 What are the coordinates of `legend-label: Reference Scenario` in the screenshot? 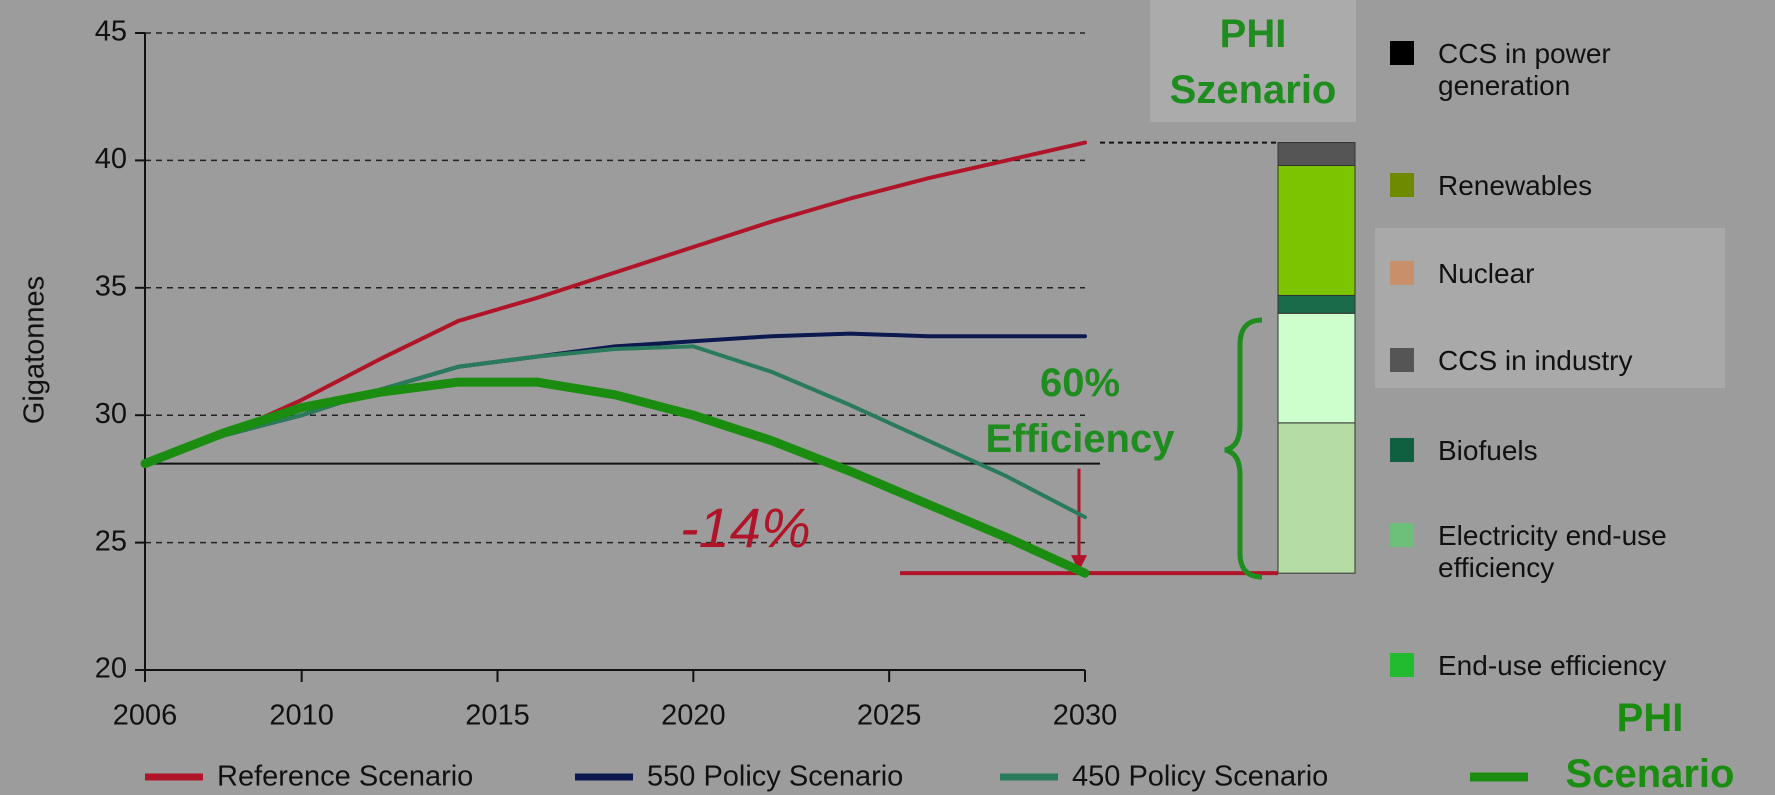 It's located at (345, 777).